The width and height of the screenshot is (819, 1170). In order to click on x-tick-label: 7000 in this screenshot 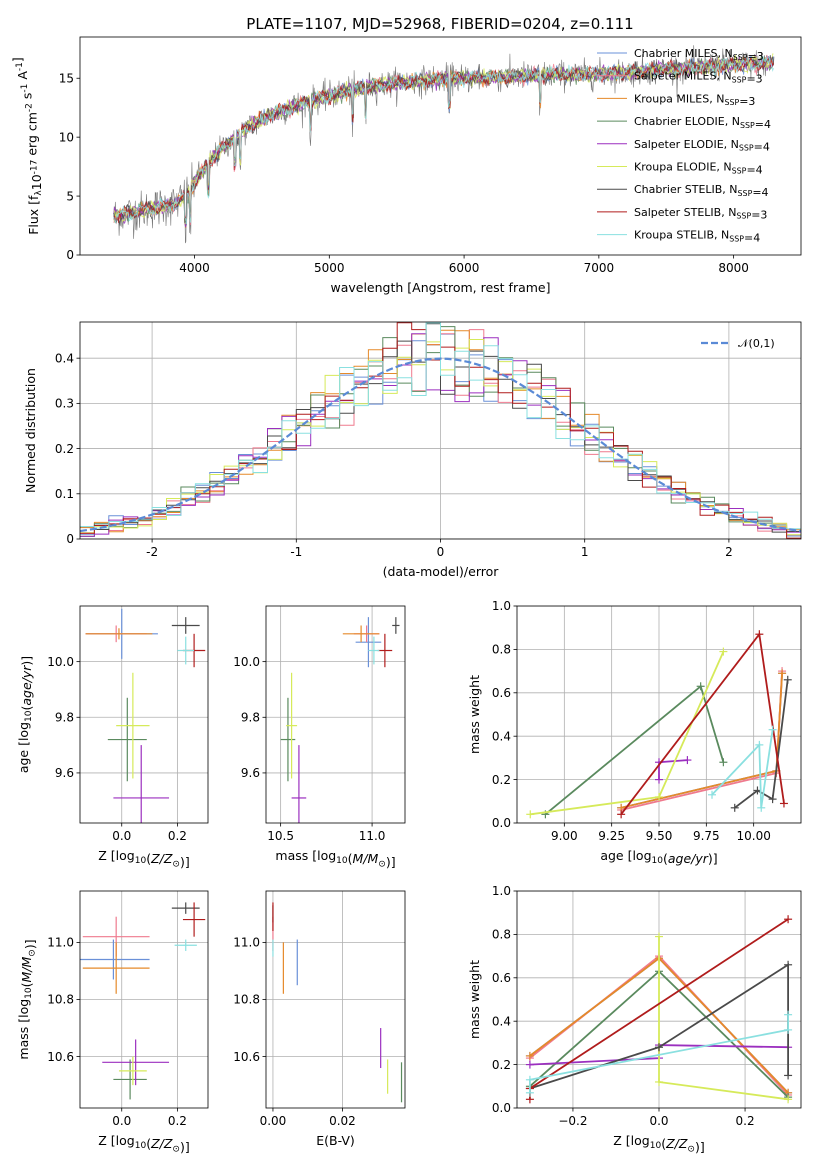, I will do `click(599, 268)`.